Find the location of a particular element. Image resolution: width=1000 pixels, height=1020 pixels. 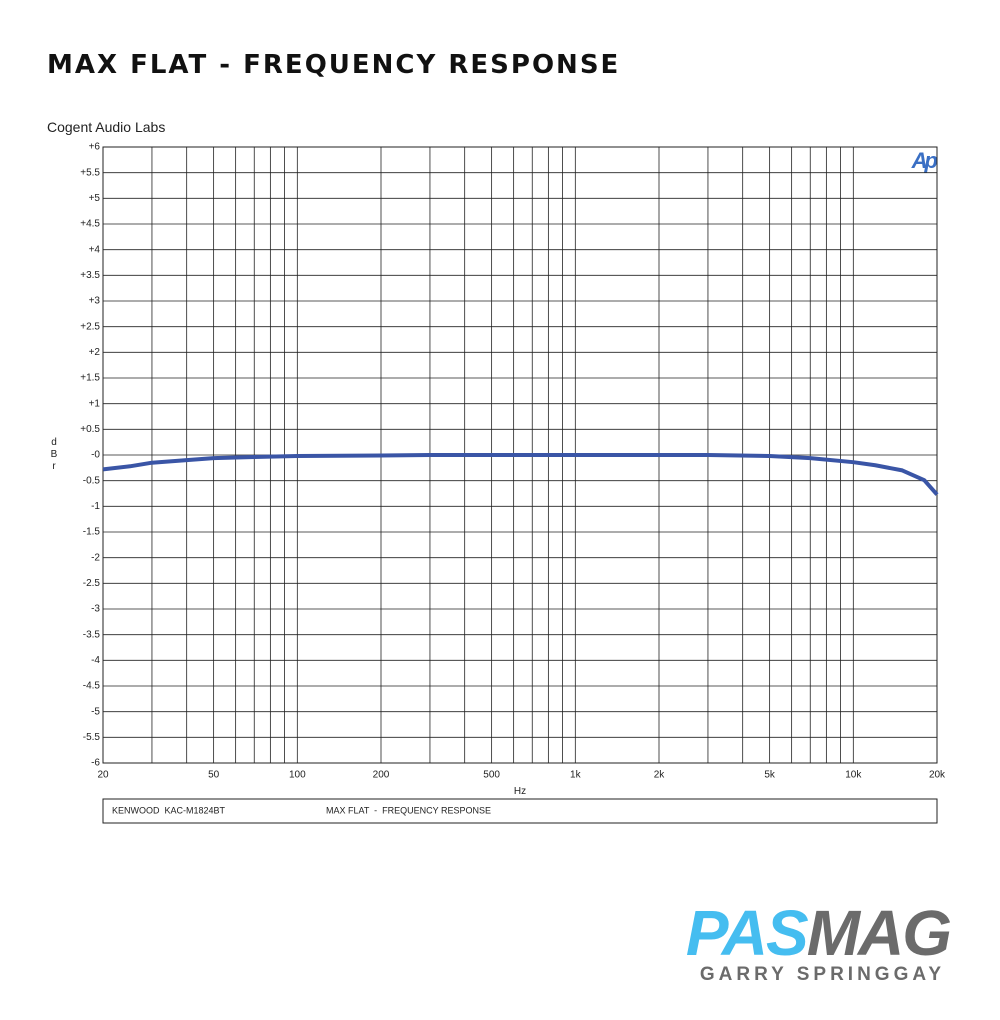

y-tick-label: -3.5 is located at coordinates (92, 634).